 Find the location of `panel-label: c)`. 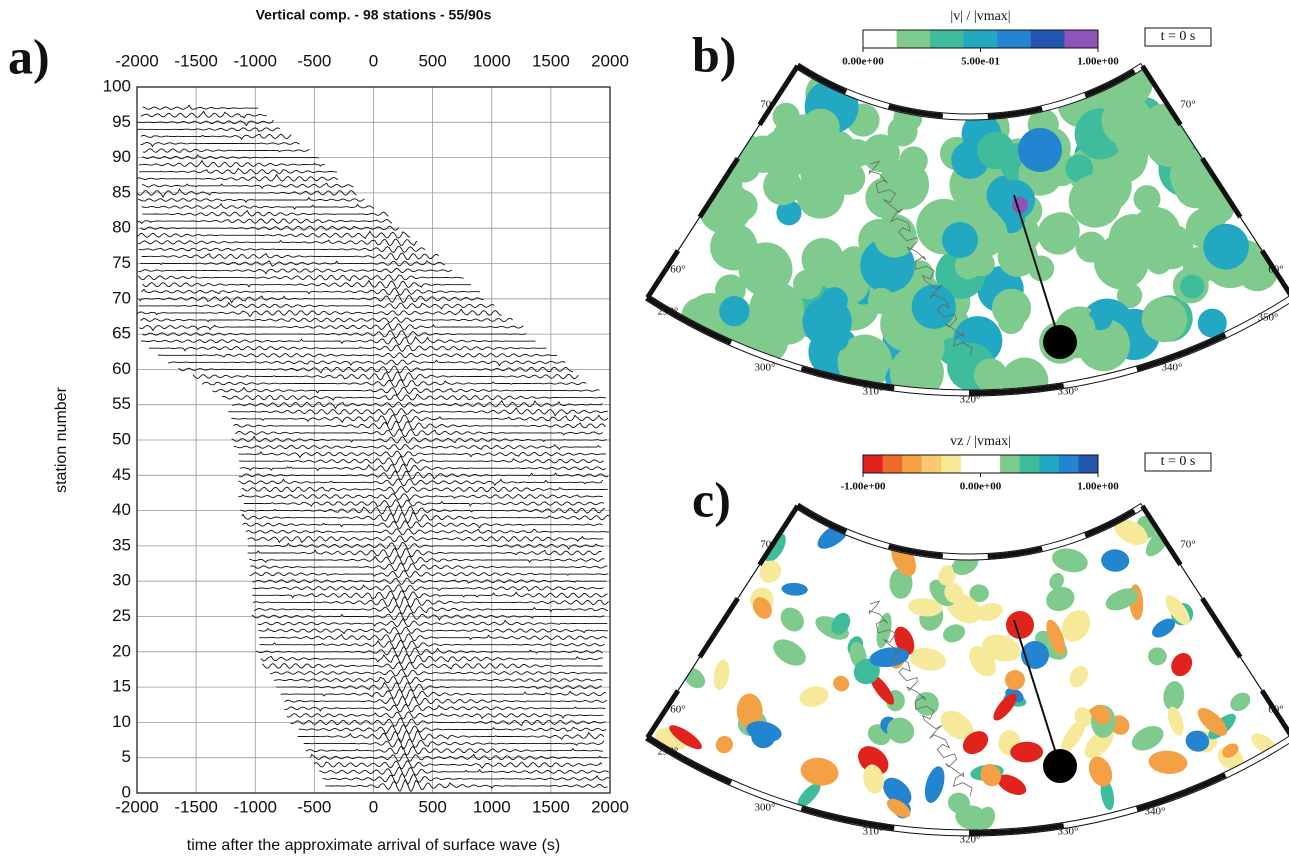

panel-label: c) is located at coordinates (711, 499).